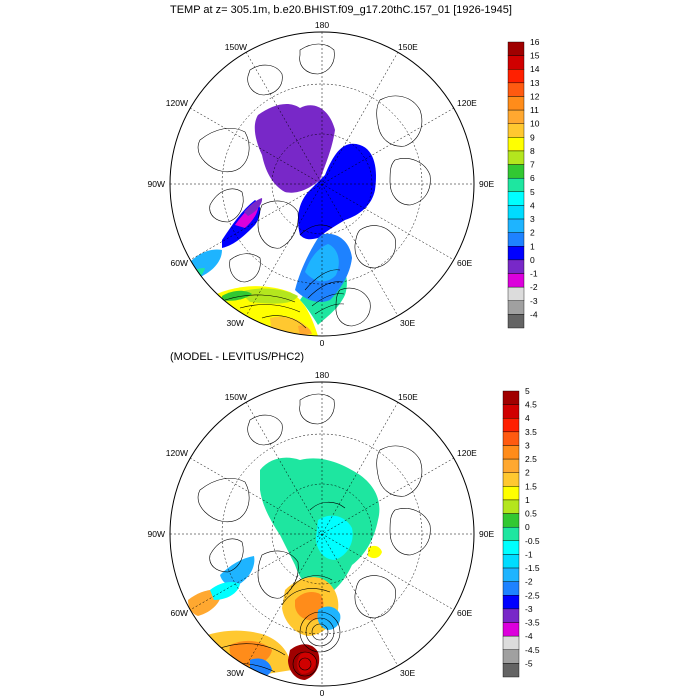 This screenshot has height=700, width=700. What do you see at coordinates (408, 47) in the screenshot?
I see `lon-label-150E: 150E` at bounding box center [408, 47].